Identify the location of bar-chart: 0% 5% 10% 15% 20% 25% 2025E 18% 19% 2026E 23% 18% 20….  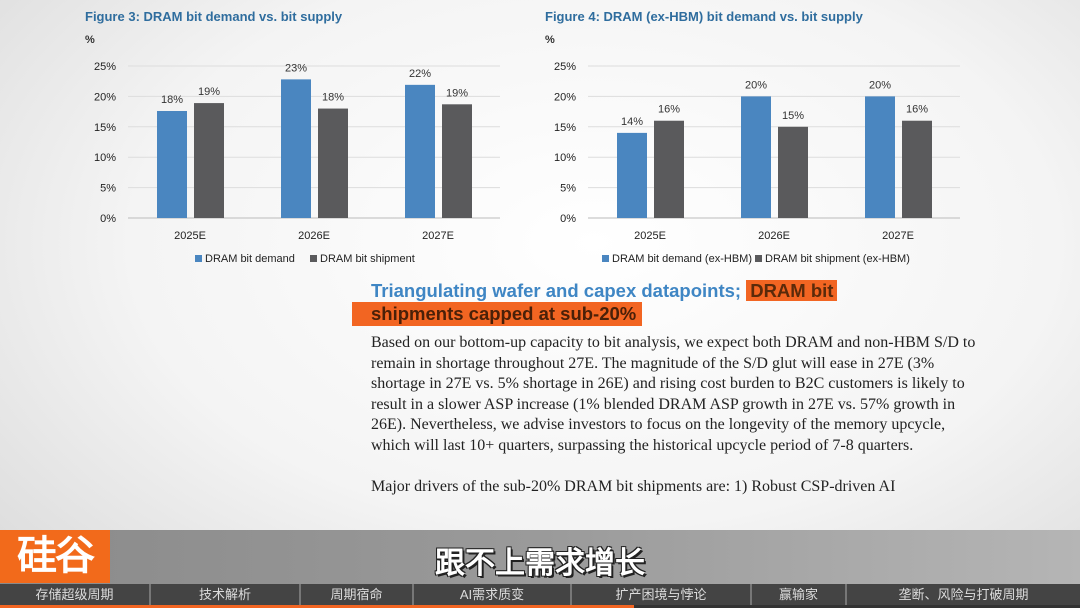
(297, 163).